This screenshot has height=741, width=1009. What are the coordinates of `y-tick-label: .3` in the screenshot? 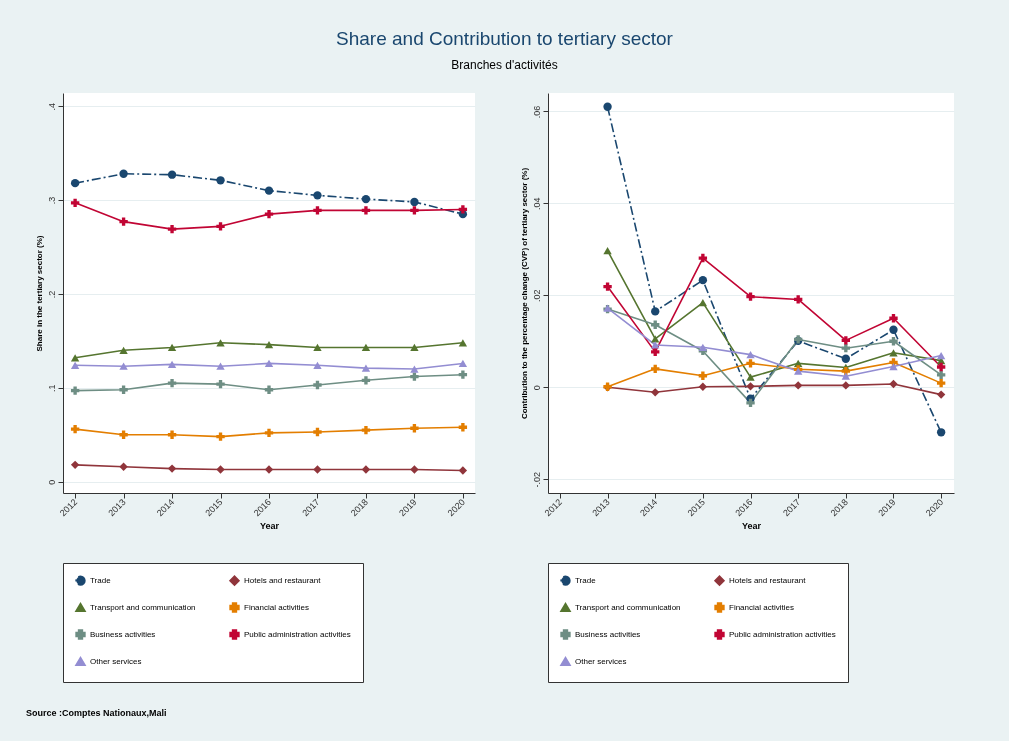 It's located at (51, 200).